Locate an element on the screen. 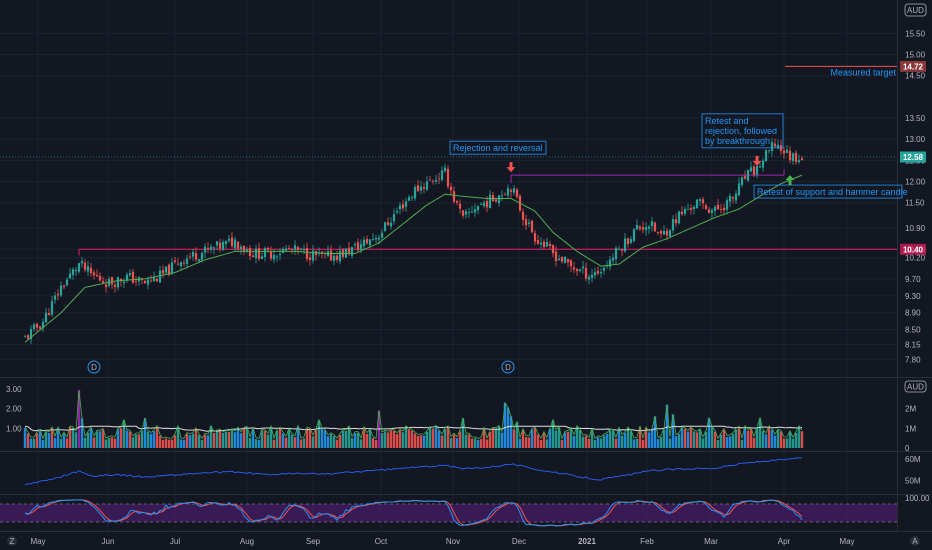 The height and width of the screenshot is (550, 932). volume-left-tick: 3.00 is located at coordinates (14, 389).